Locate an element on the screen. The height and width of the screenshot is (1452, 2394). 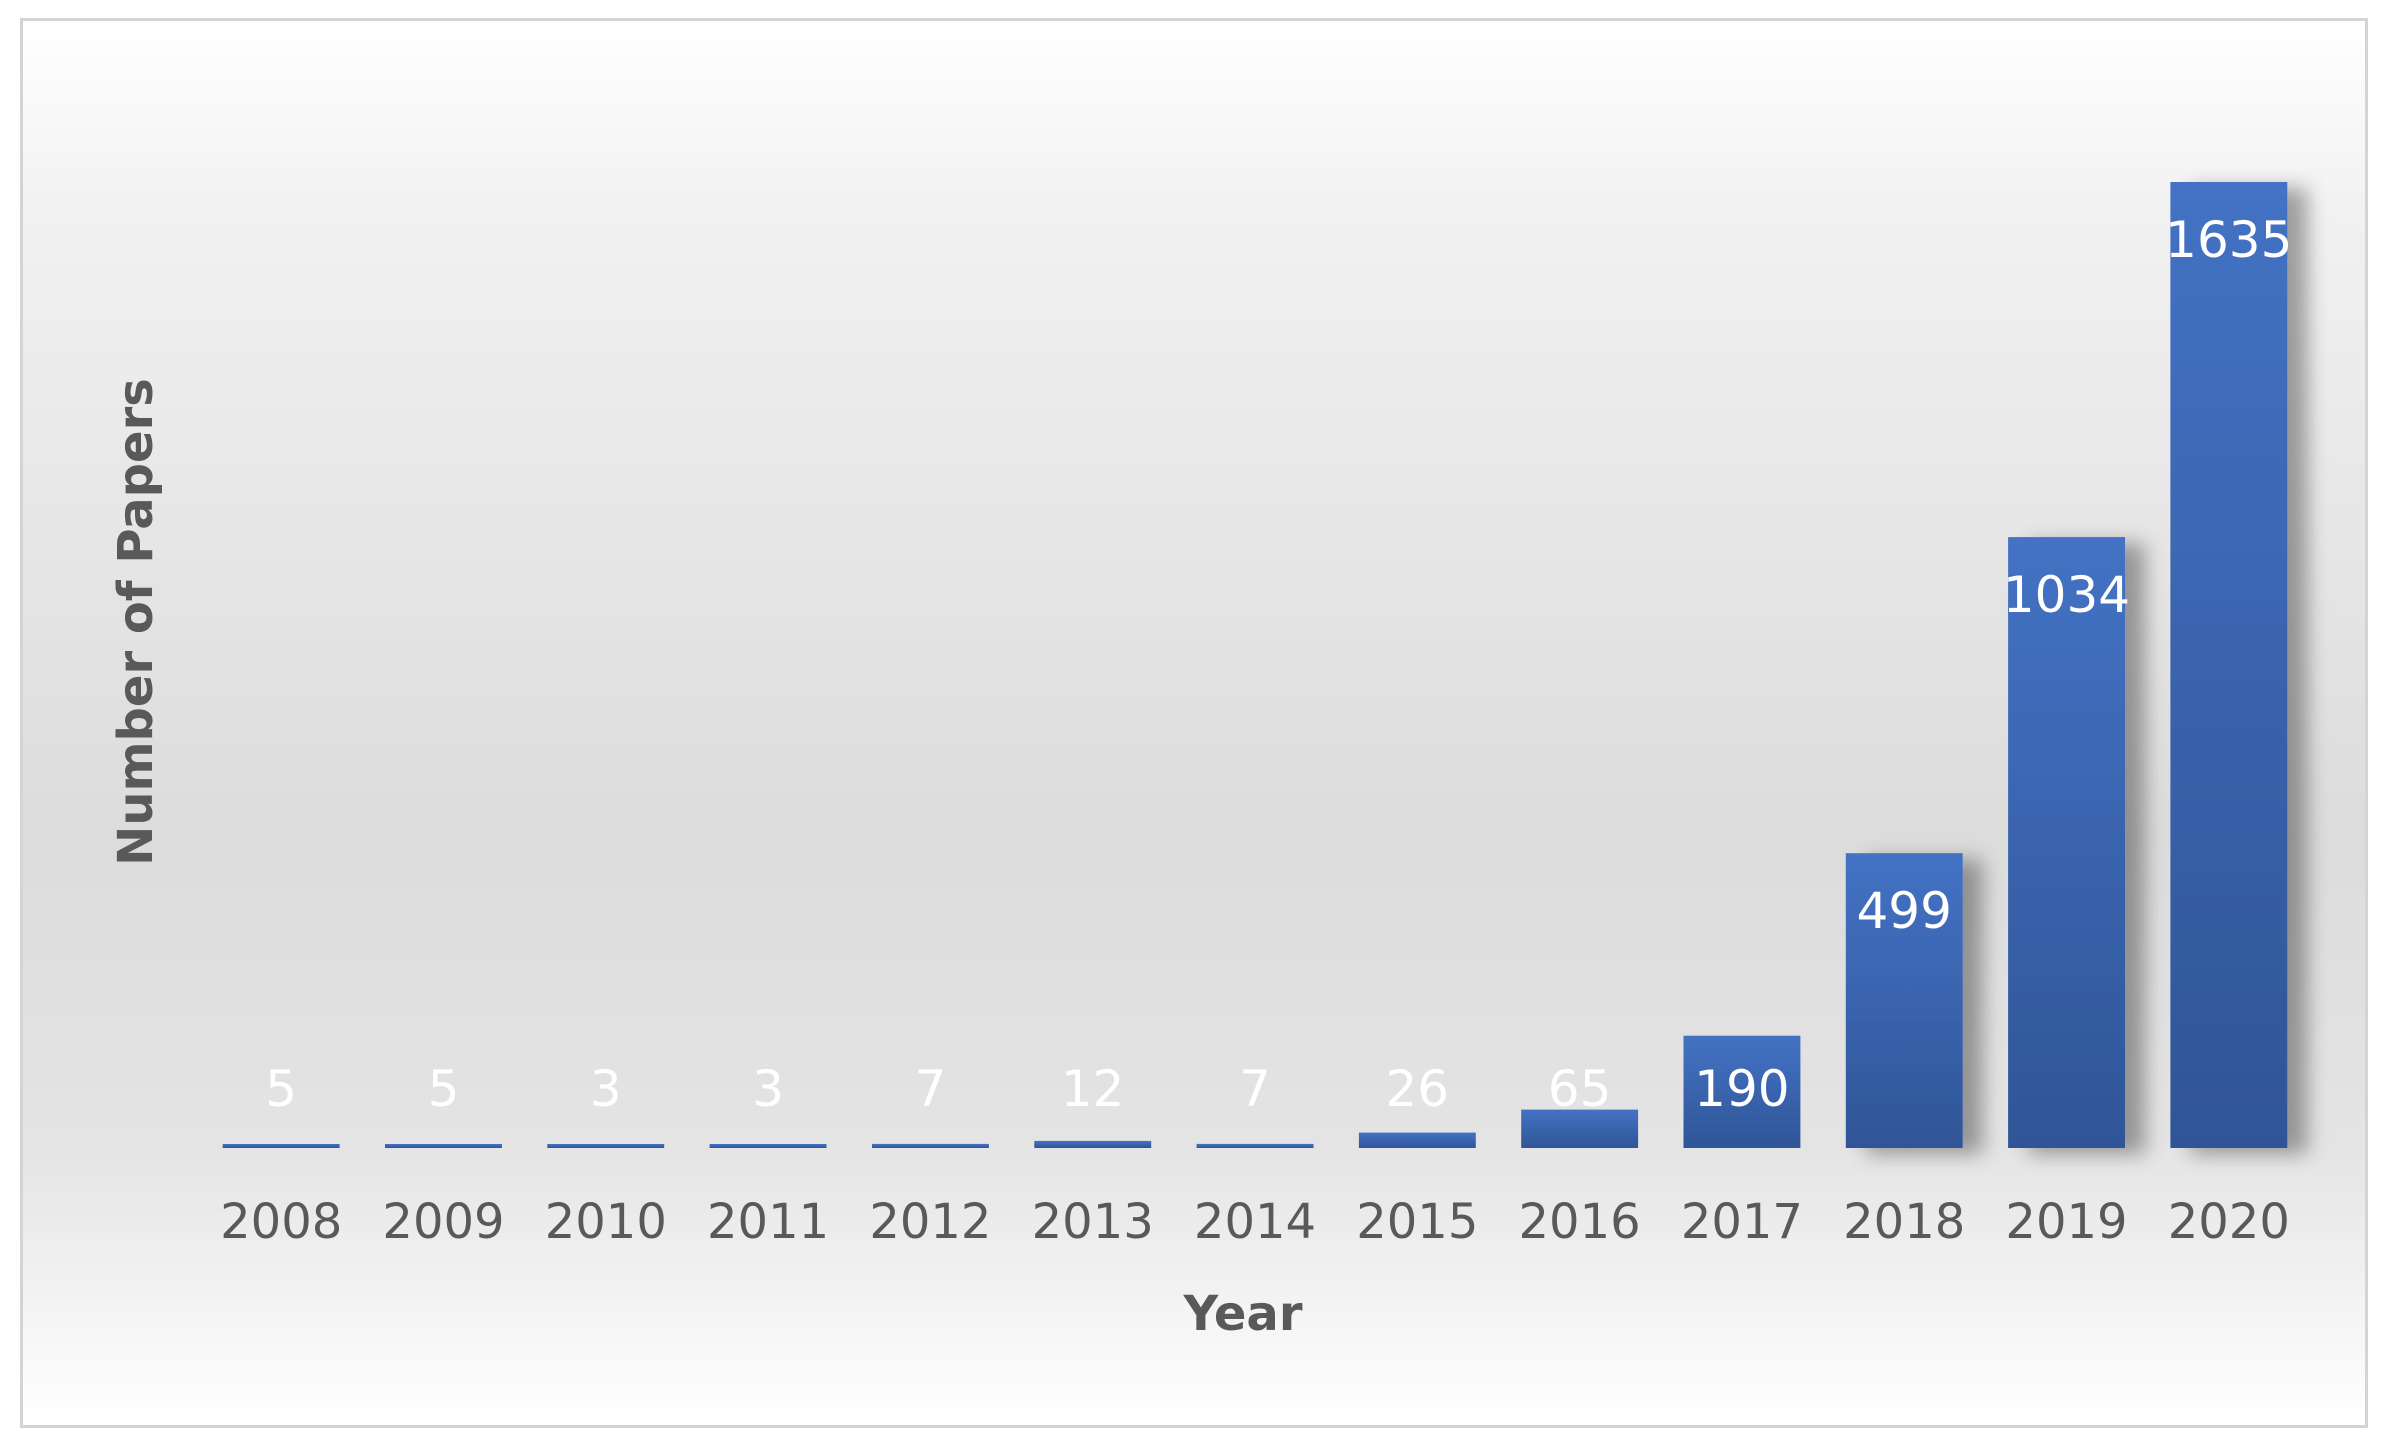
y-axis-title: Number of Papers is located at coordinates (136, 622).